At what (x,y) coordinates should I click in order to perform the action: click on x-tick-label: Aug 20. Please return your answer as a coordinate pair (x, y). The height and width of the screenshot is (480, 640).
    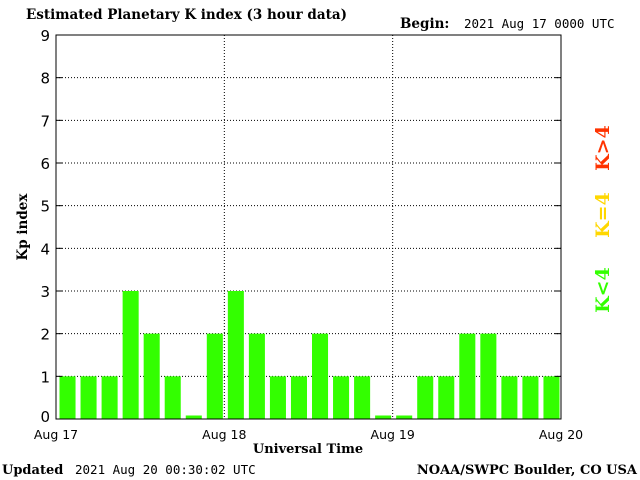
    Looking at the image, I should click on (561, 434).